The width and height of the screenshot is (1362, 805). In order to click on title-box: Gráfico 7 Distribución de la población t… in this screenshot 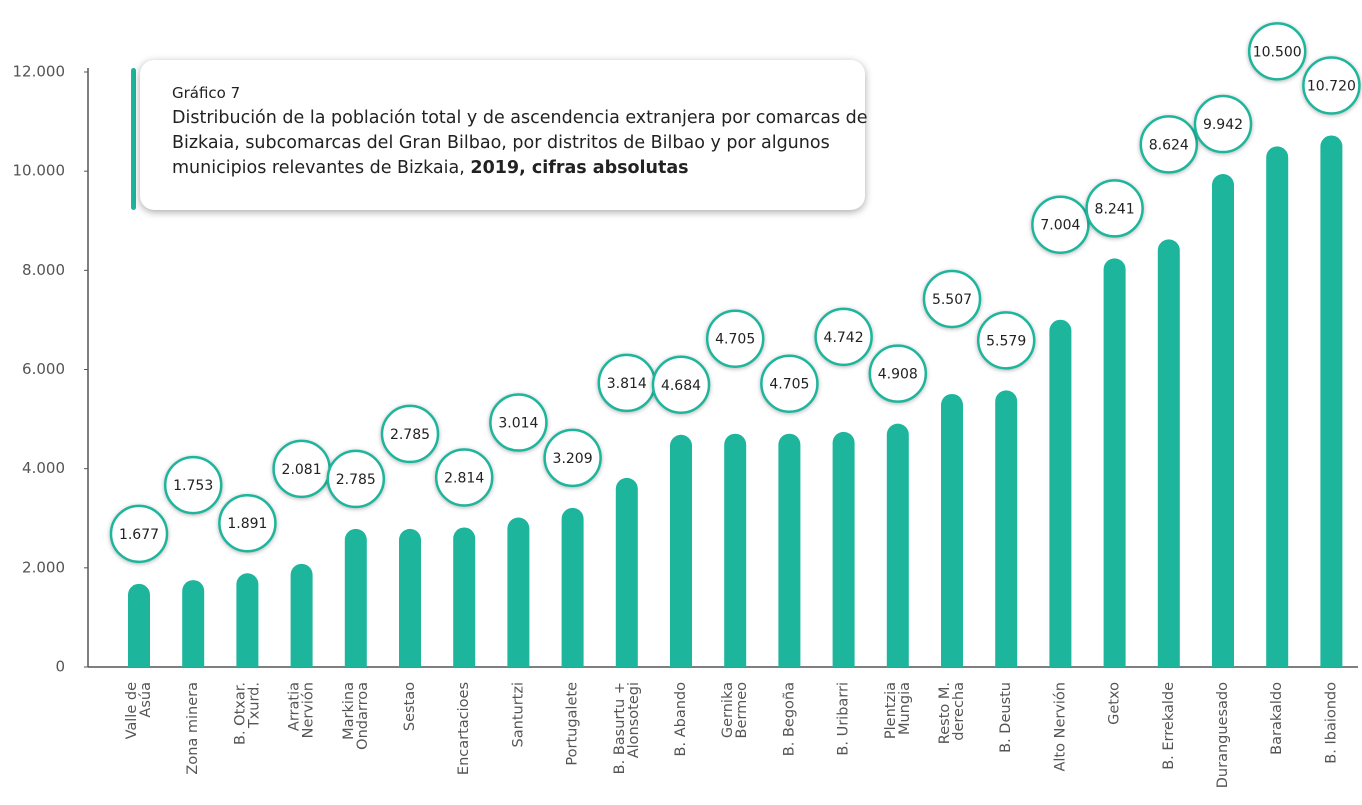, I will do `click(504, 135)`.